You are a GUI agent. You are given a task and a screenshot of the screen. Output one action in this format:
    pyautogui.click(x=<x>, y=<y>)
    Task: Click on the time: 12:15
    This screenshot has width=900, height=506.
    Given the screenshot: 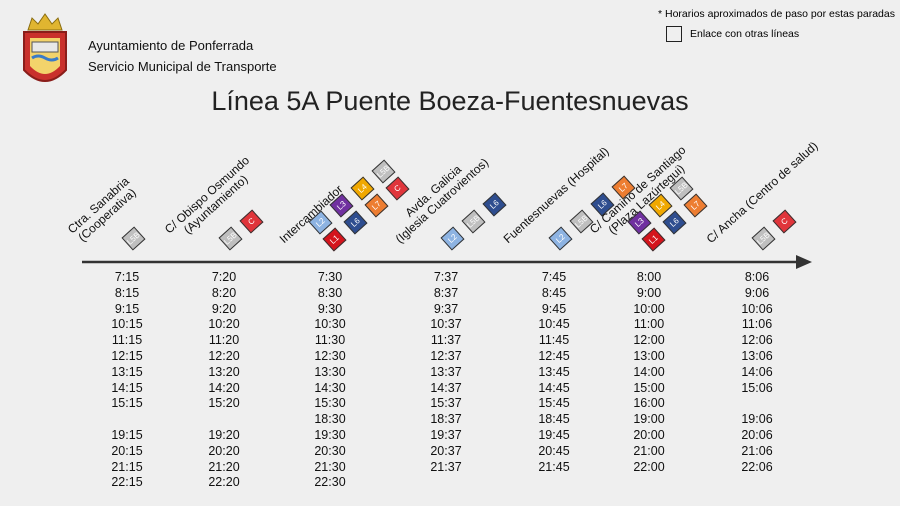 What is the action you would take?
    pyautogui.click(x=127, y=356)
    